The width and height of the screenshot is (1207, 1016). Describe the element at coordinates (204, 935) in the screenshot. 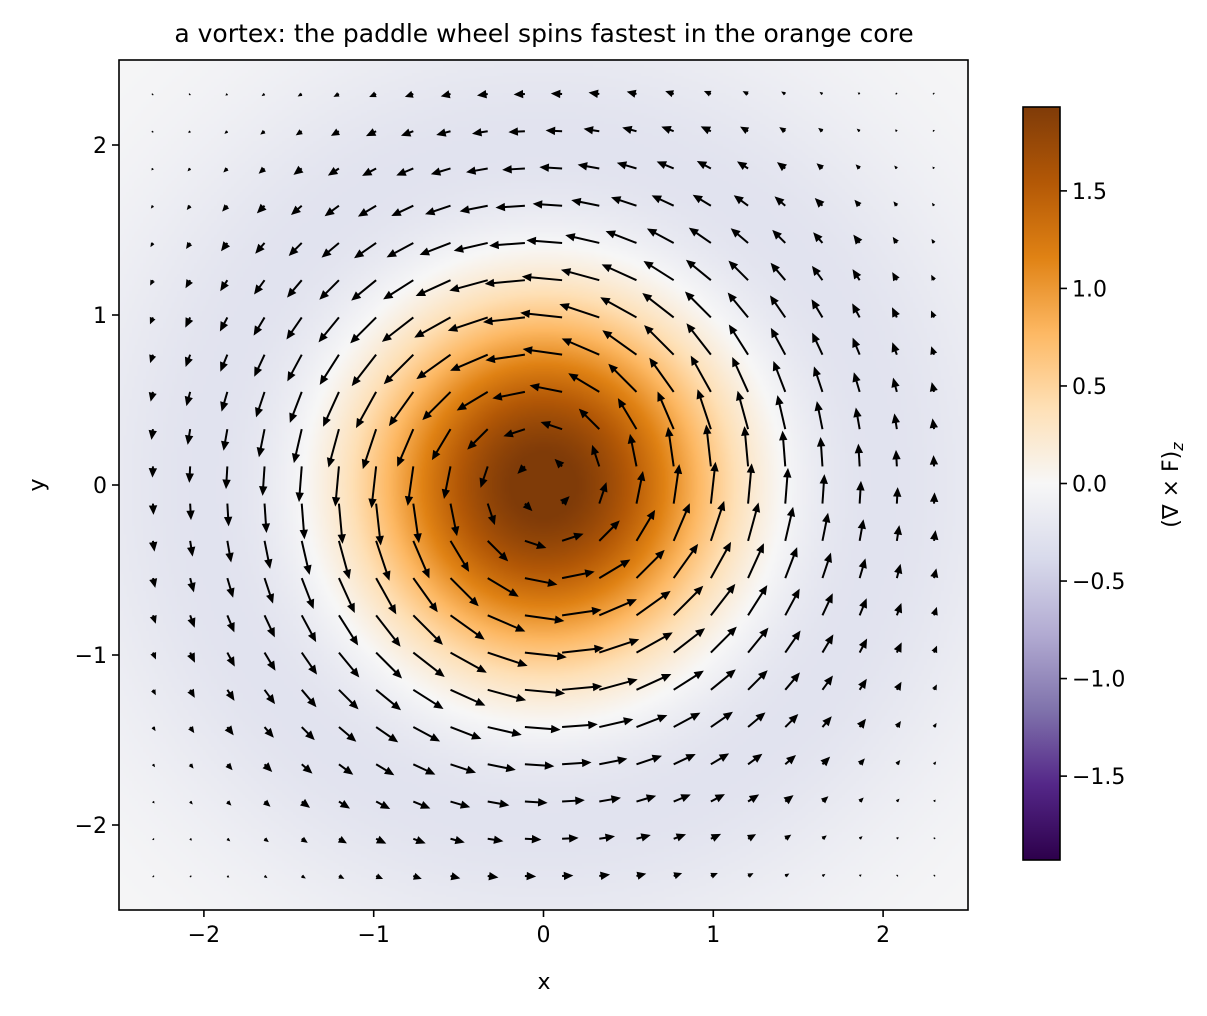

I see `x-tick-label: −2` at that location.